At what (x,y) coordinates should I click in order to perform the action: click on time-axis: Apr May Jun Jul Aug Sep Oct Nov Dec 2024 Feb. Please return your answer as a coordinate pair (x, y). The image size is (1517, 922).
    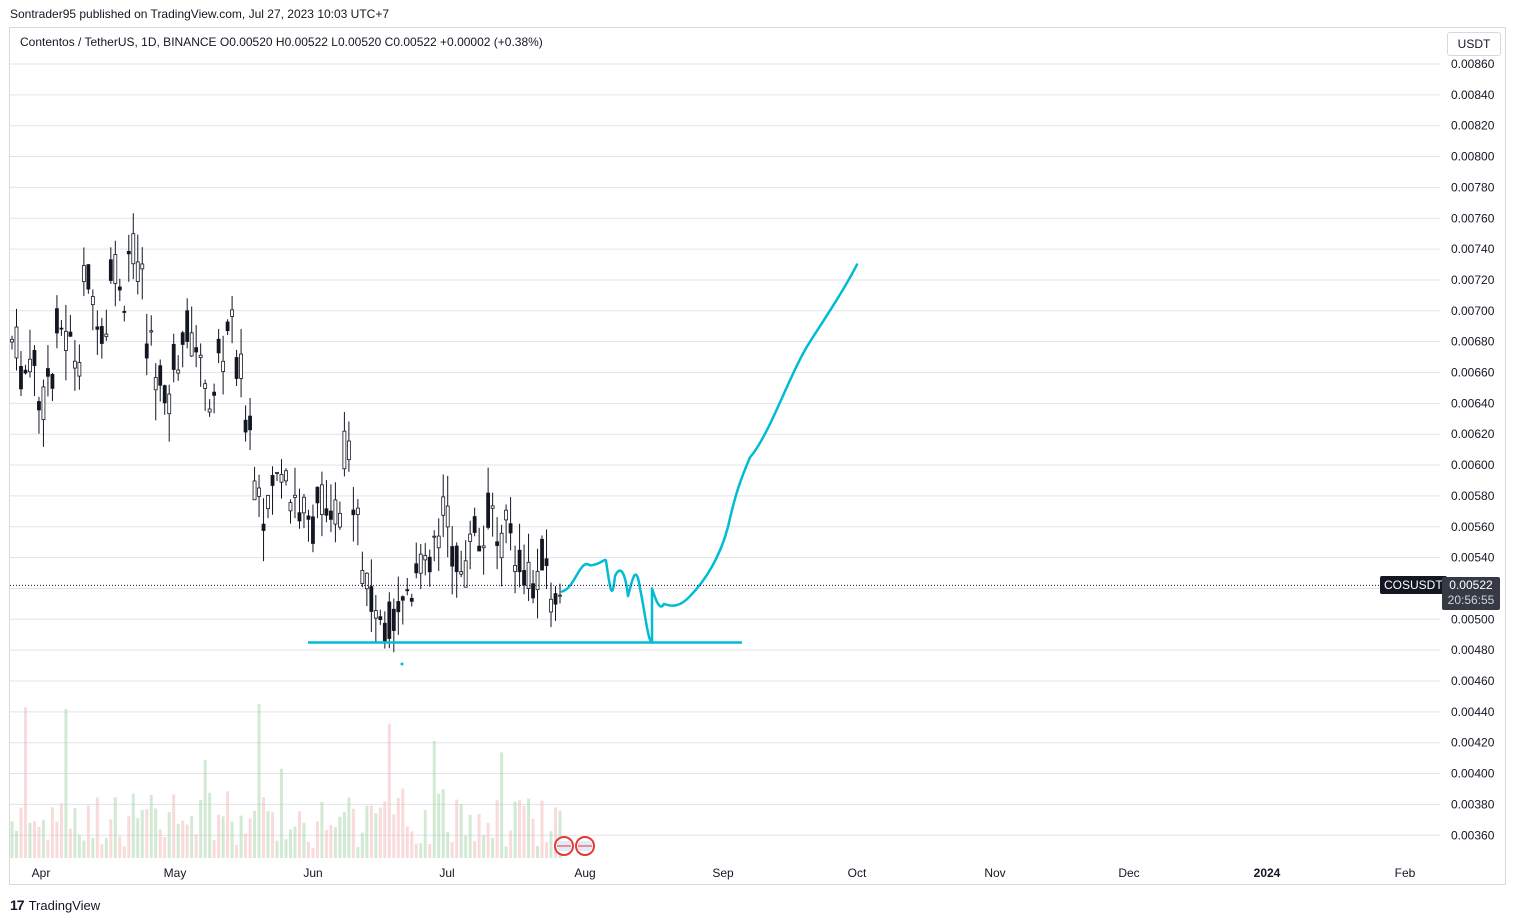
    Looking at the image, I should click on (724, 873).